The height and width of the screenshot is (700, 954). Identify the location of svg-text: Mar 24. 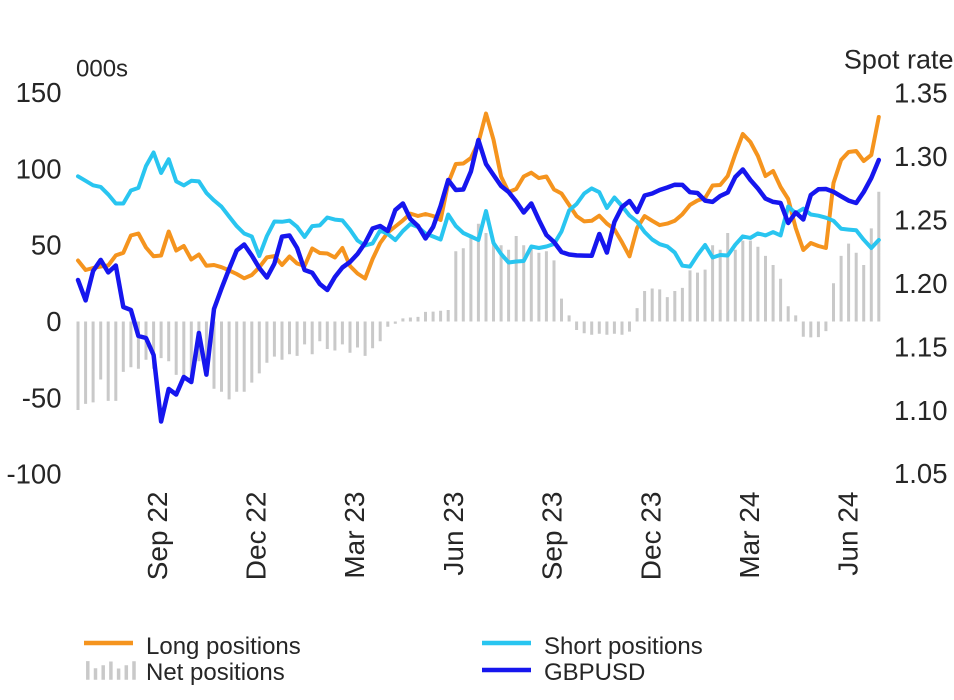
(749, 535).